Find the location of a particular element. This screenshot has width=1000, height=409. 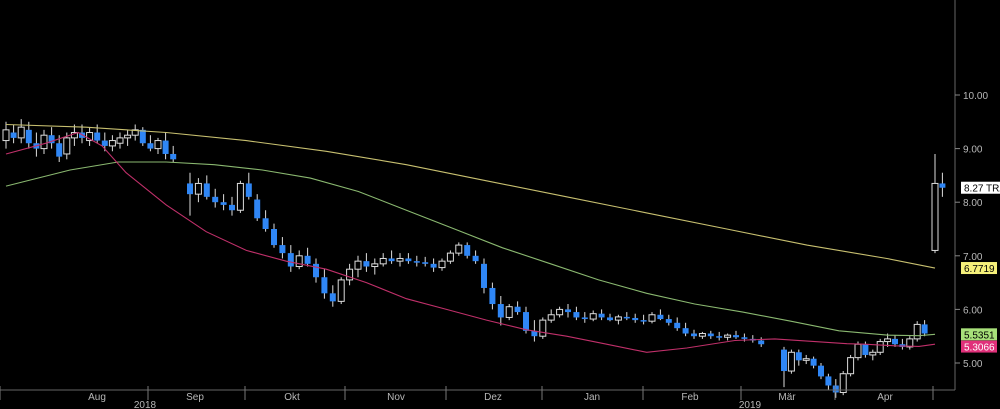

ma-badge-1-bg is located at coordinates (979, 334).